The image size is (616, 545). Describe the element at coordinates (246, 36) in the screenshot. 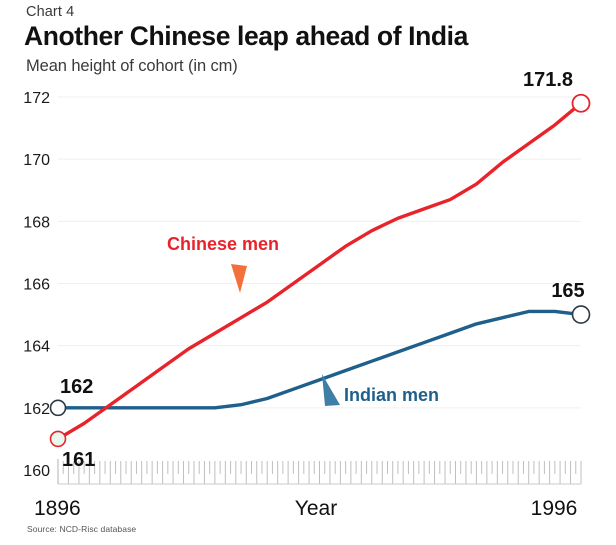

I see `page-title: Another Chinese leap ahead of India` at that location.